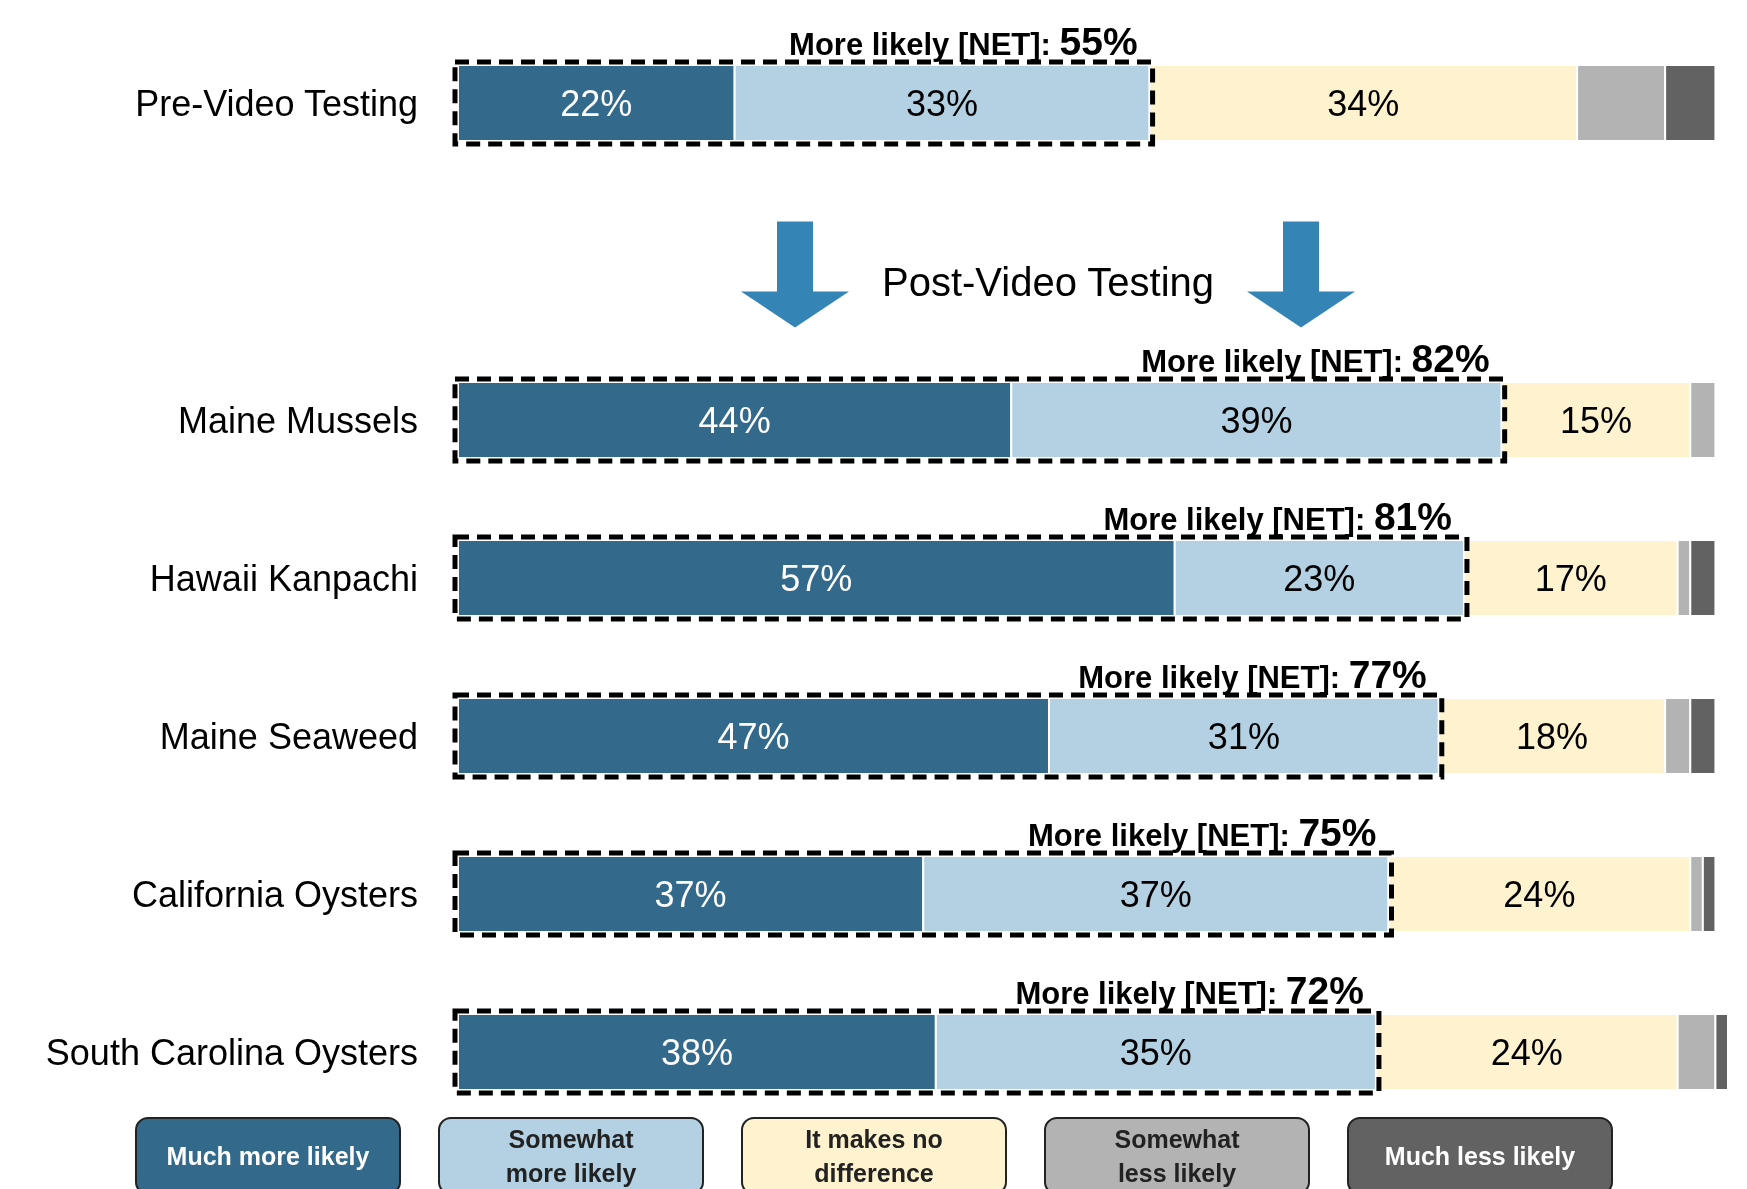  I want to click on y-tick-label: Maine Mussels, so click(297, 420).